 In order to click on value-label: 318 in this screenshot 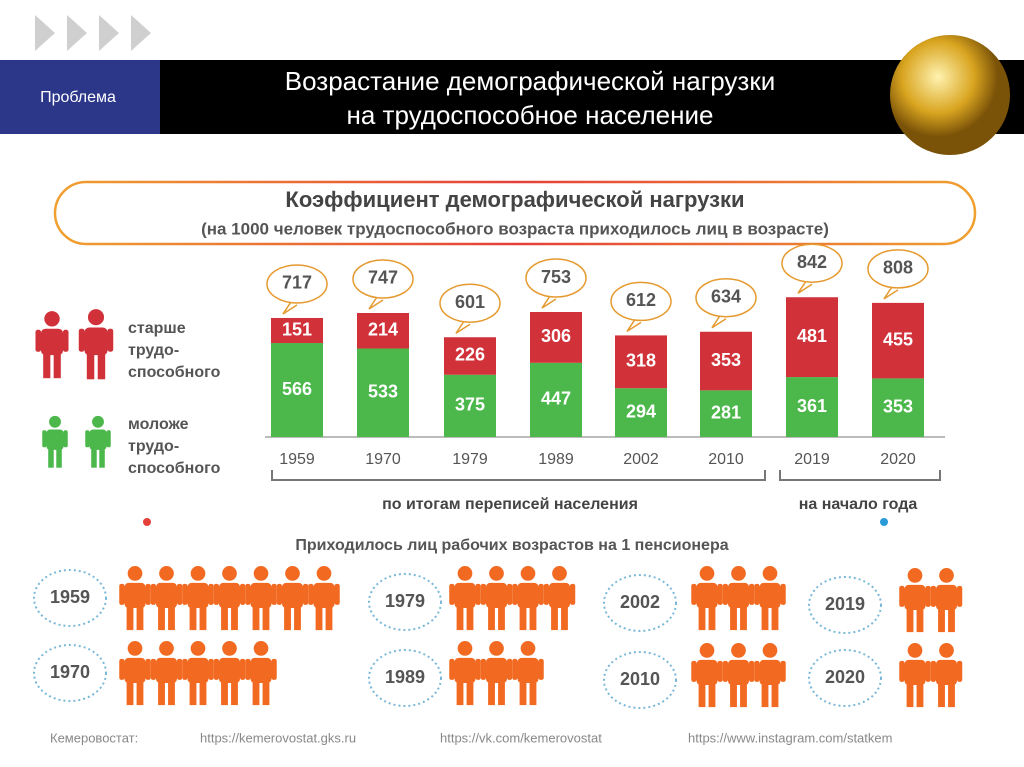, I will do `click(641, 361)`.